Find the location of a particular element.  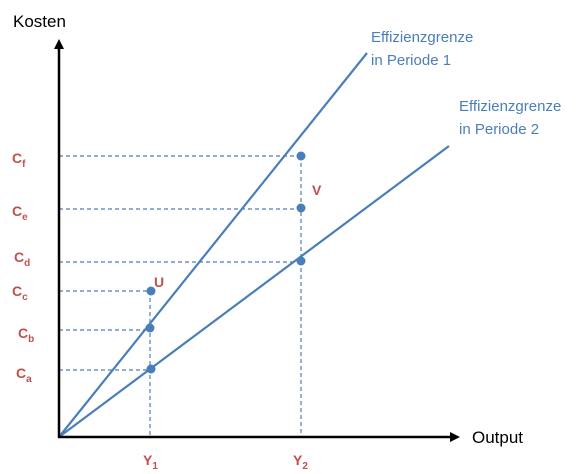

frontier-2-label-line1: Effizienzgrenze is located at coordinates (510, 106).